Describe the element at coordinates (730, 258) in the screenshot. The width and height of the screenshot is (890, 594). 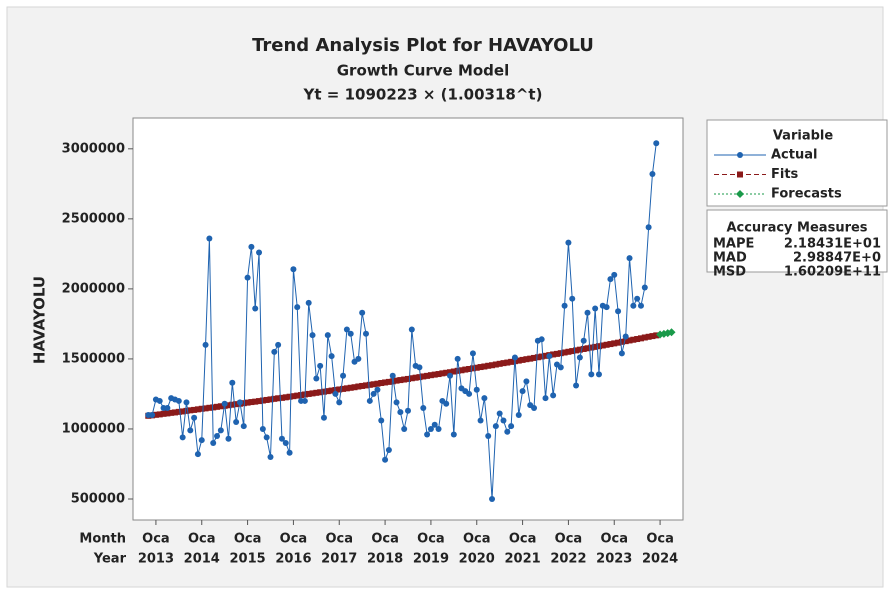
I see `accuracy-name: MAD` at that location.